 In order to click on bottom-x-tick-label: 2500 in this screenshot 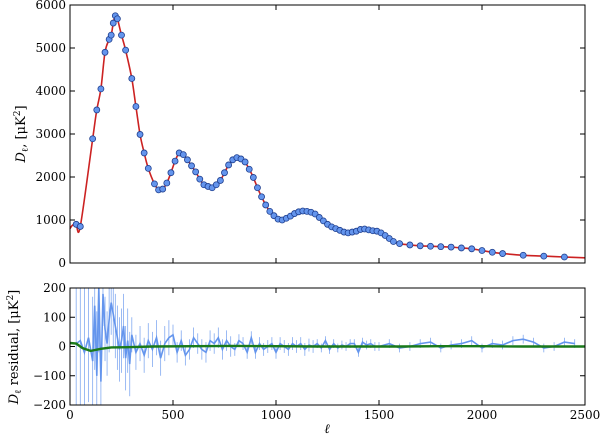, I will do `click(585, 415)`.